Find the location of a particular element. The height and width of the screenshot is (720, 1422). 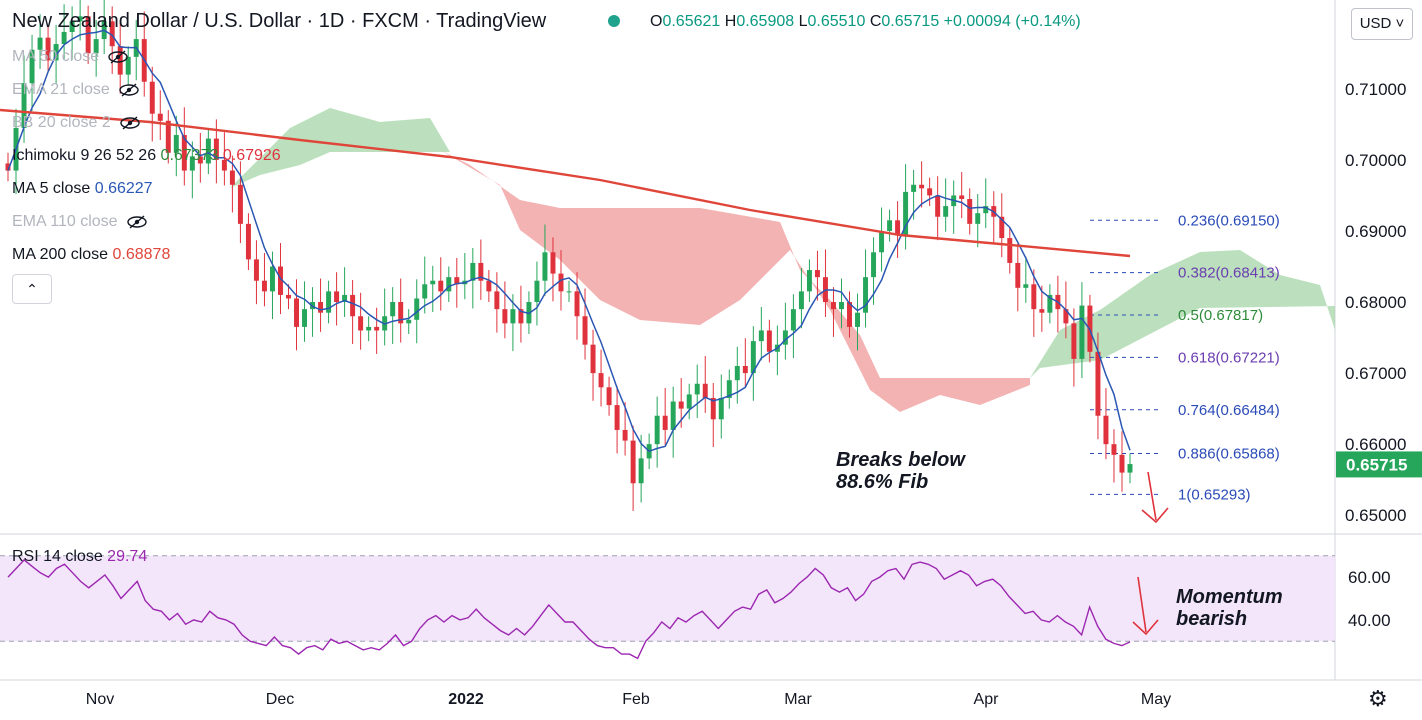

low-value: 0.65510 is located at coordinates (836, 21).